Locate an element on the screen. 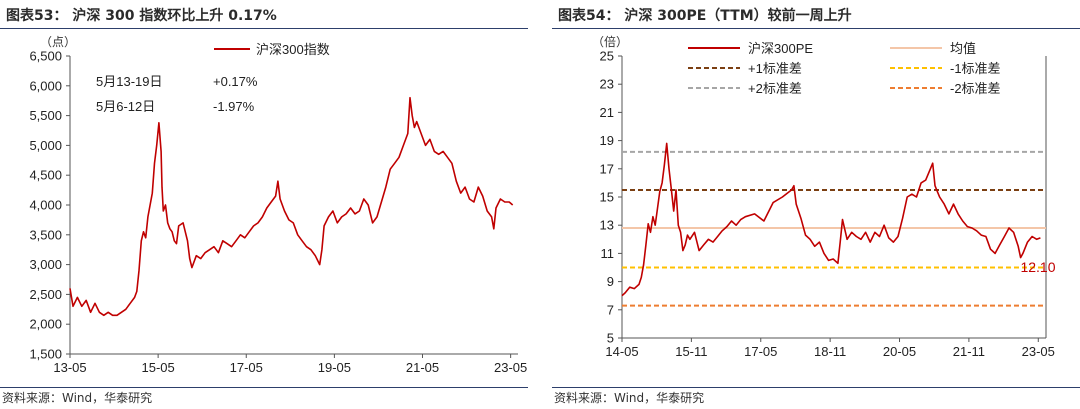  legend: 沪深300指数 is located at coordinates (272, 49).